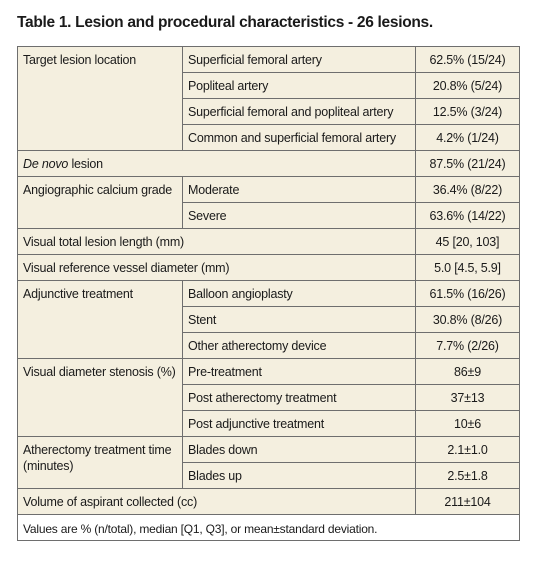 This screenshot has height=569, width=535. I want to click on row-label: Atherectomy treatment time (minutes), so click(100, 462).